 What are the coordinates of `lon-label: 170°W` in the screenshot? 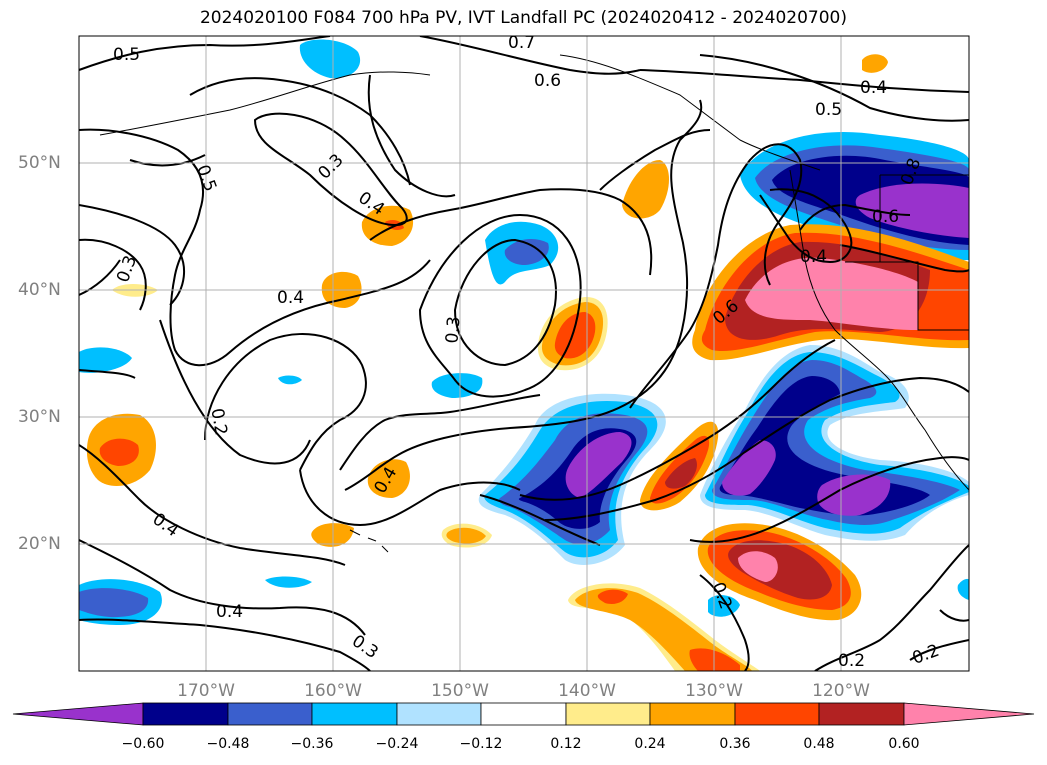 It's located at (206, 691).